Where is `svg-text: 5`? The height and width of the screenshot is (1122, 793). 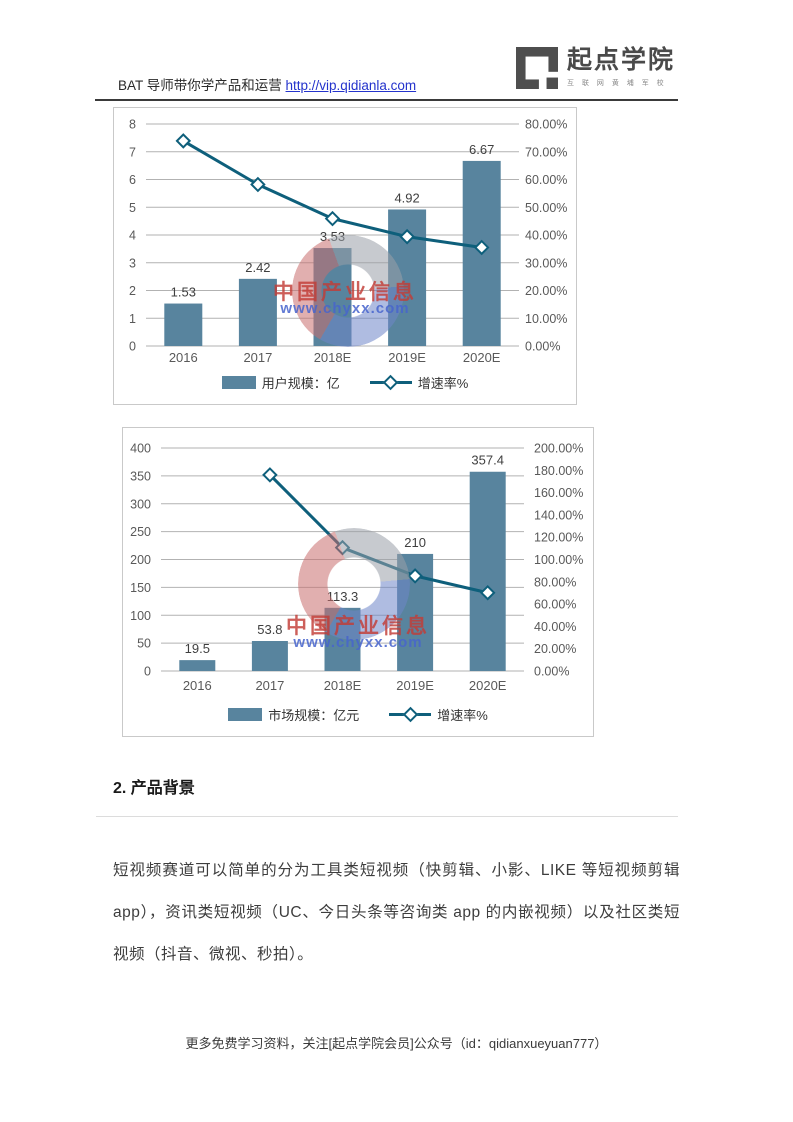
svg-text: 5 is located at coordinates (132, 208).